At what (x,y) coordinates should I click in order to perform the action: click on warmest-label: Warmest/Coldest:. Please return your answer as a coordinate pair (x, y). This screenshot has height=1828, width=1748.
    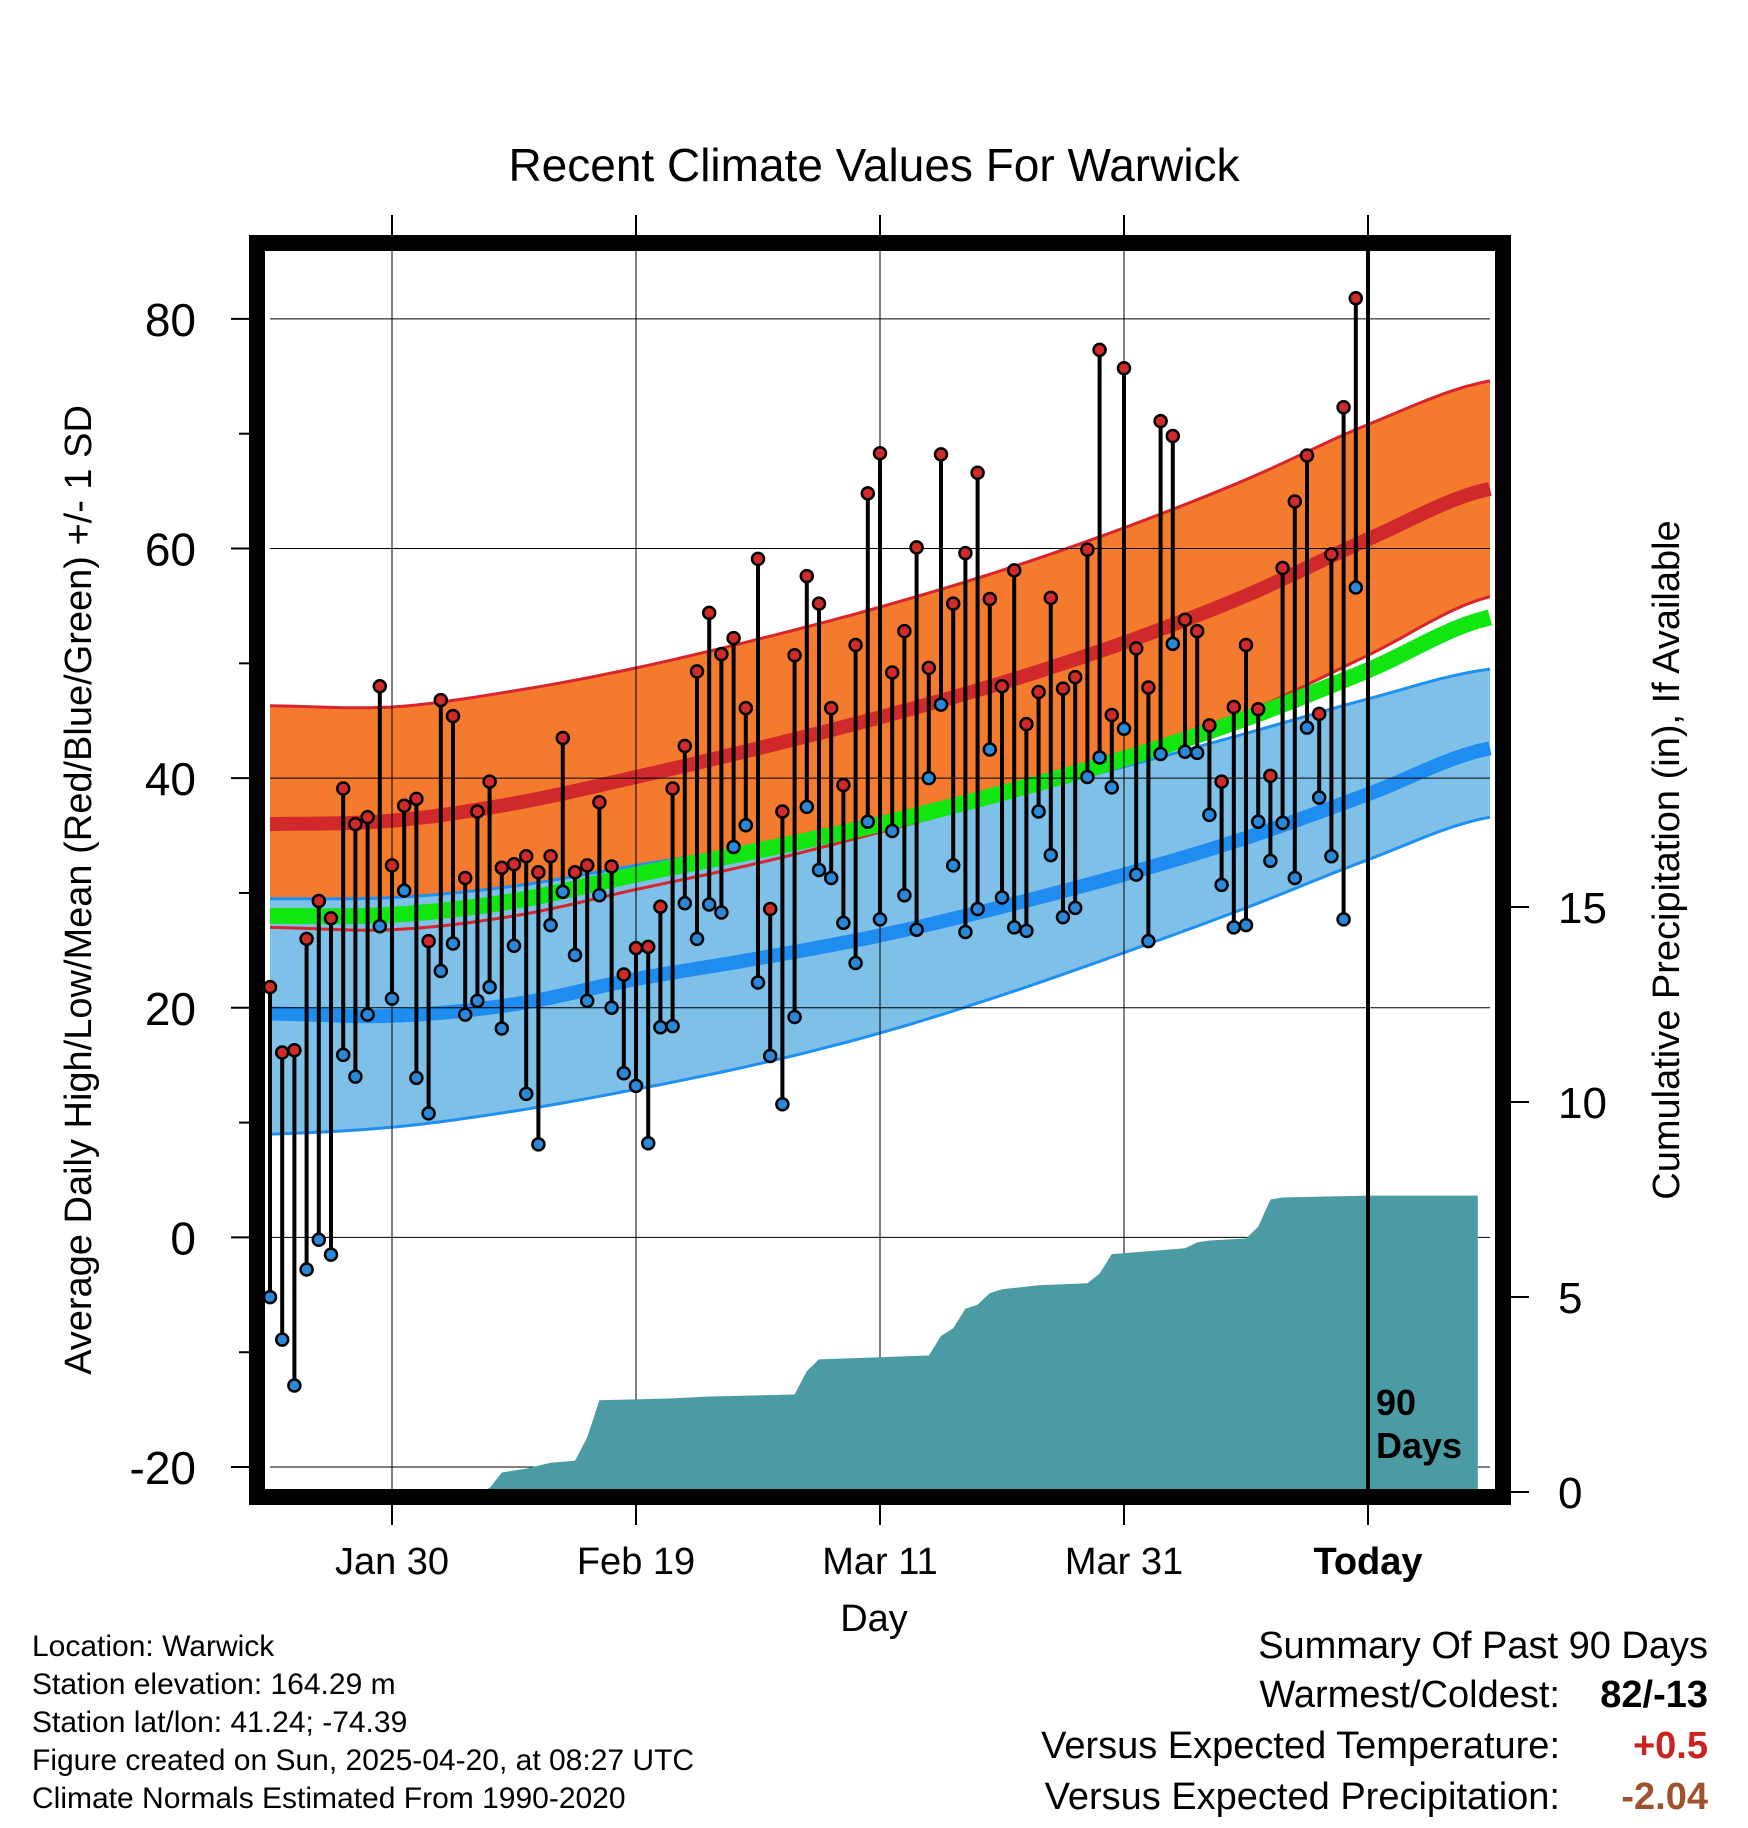
    Looking at the image, I should click on (1409, 1695).